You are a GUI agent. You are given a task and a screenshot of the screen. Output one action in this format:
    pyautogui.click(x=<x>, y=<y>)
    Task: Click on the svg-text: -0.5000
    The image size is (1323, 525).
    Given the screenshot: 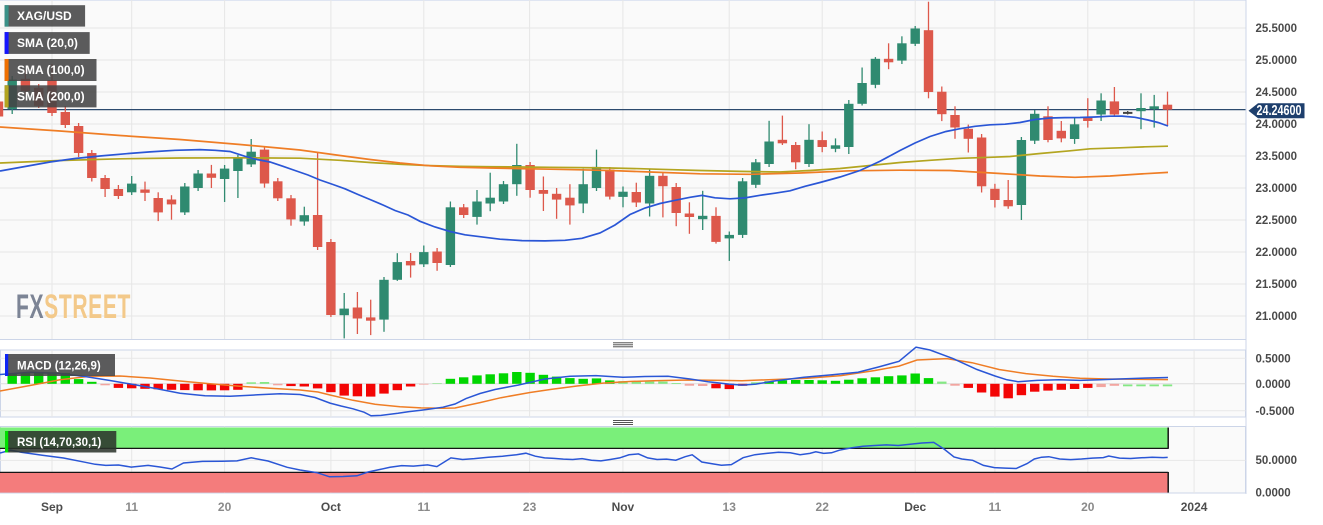 What is the action you would take?
    pyautogui.click(x=1275, y=412)
    